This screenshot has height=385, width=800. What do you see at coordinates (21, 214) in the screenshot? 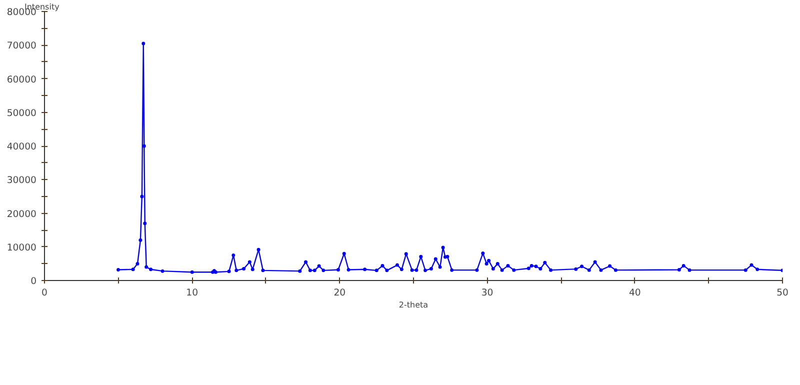
I see `y-tick-label: 20000` at bounding box center [21, 214].